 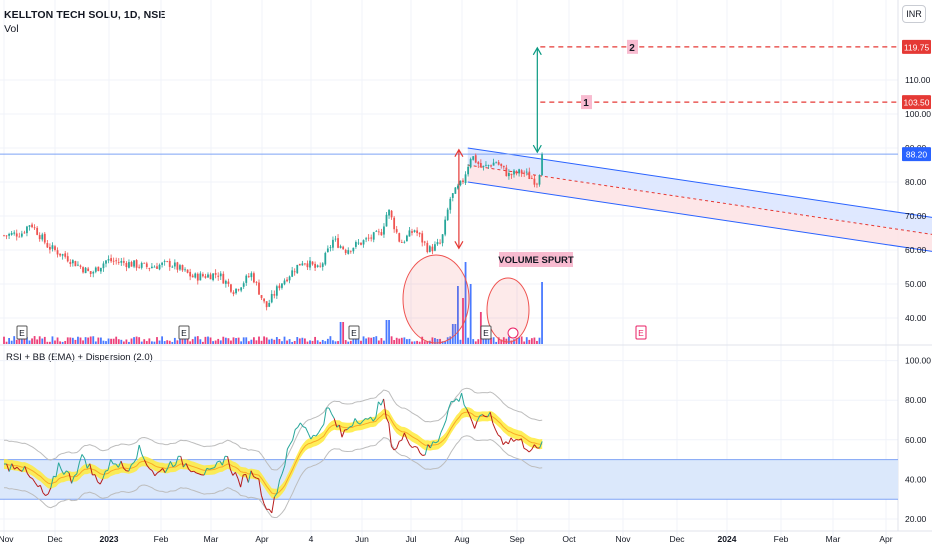 I want to click on rsi-axis-label: 40.00, so click(x=916, y=479).